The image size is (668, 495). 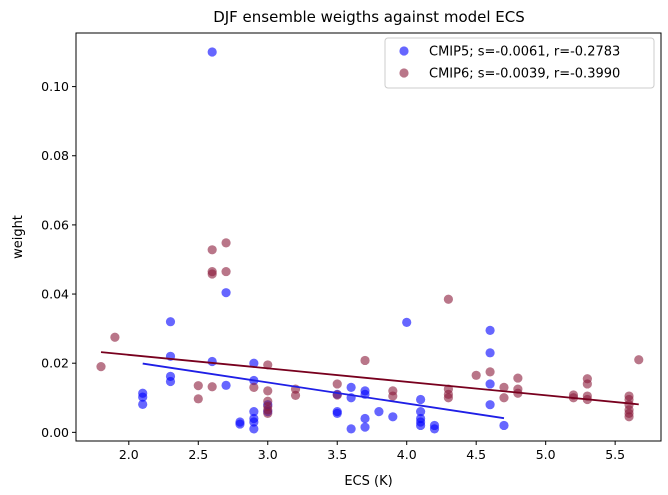 What do you see at coordinates (369, 17) in the screenshot?
I see `chart-title: DJF ensemble weigths against model ECS` at bounding box center [369, 17].